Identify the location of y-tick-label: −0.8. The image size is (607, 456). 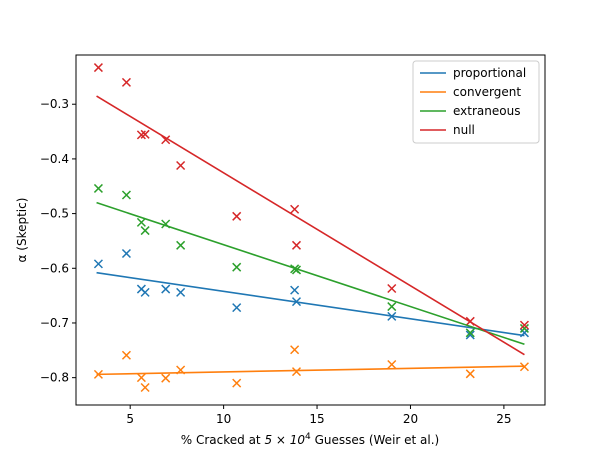
(54, 378).